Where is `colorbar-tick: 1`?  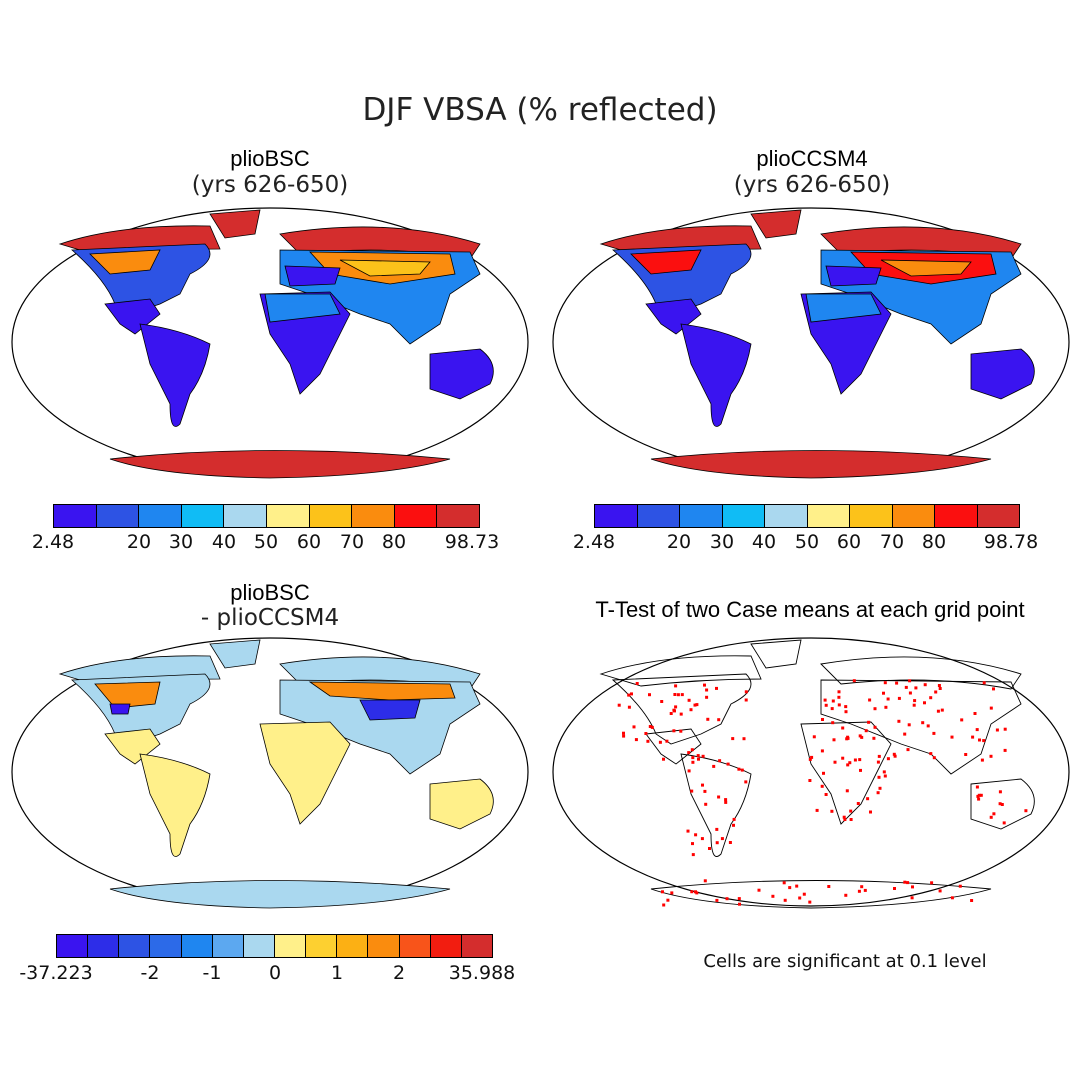
colorbar-tick: 1 is located at coordinates (337, 973).